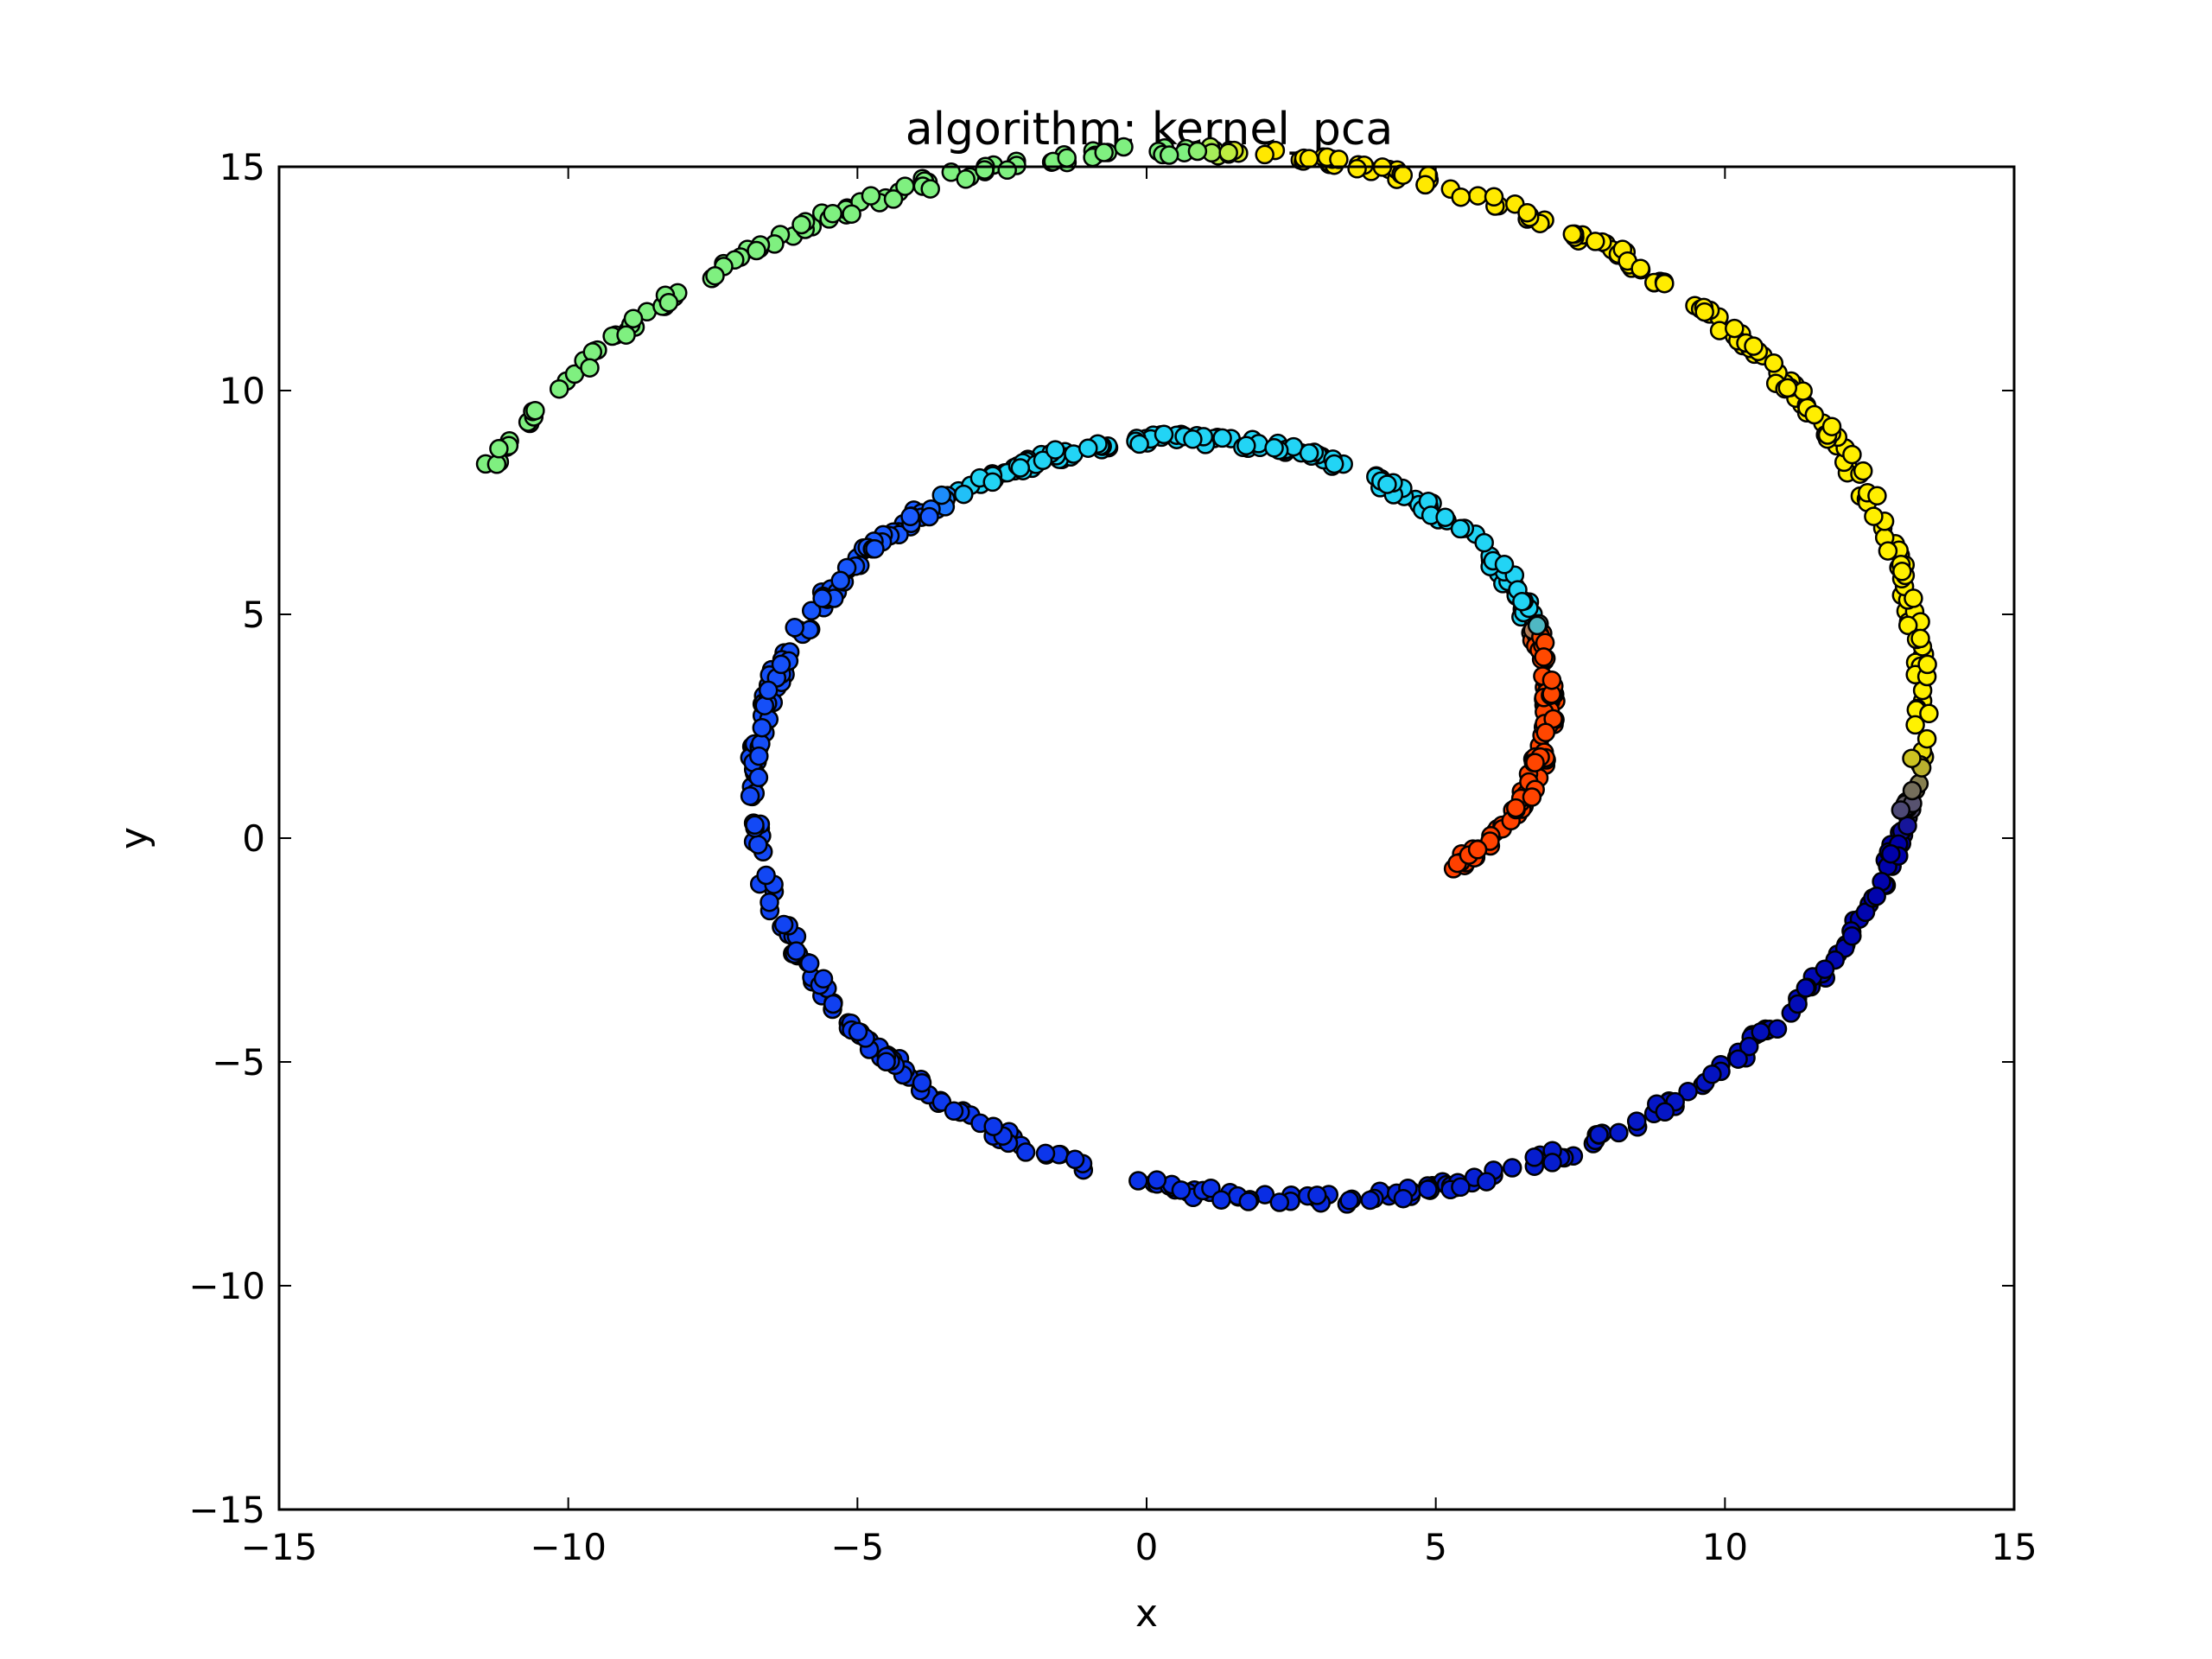 The width and height of the screenshot is (2212, 1659). I want to click on y-tick-label: 10, so click(242, 391).